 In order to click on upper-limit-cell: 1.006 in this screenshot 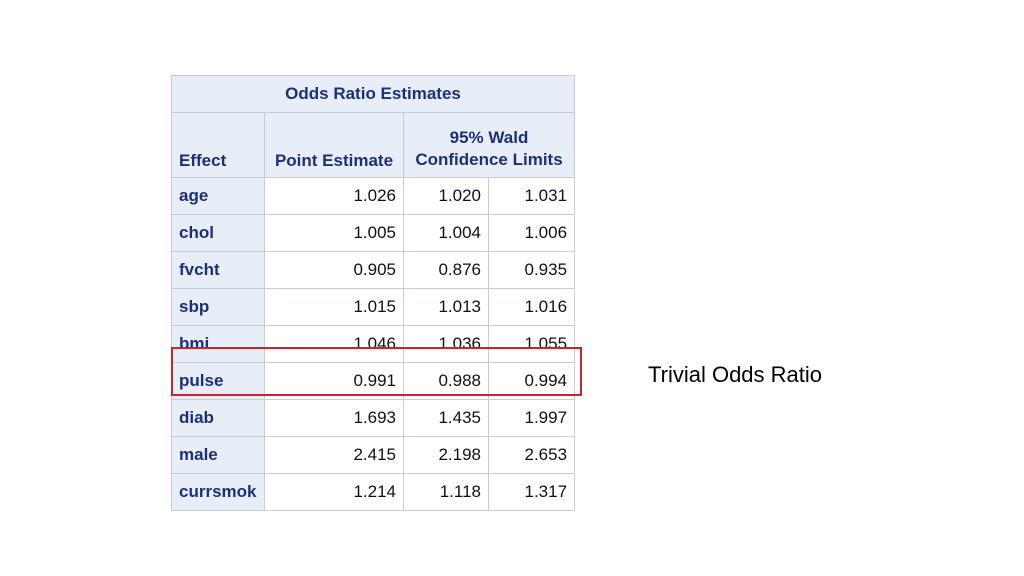, I will do `click(531, 233)`.